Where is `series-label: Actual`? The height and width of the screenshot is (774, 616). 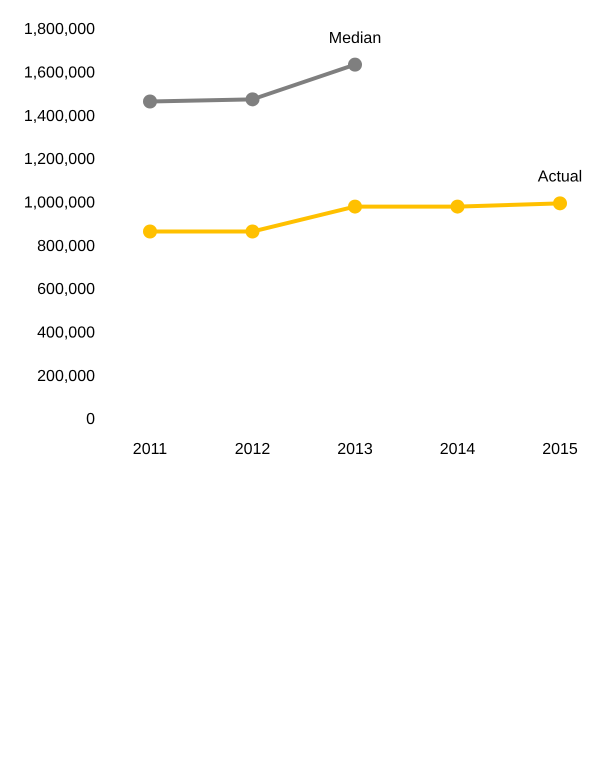
series-label: Actual is located at coordinates (560, 177).